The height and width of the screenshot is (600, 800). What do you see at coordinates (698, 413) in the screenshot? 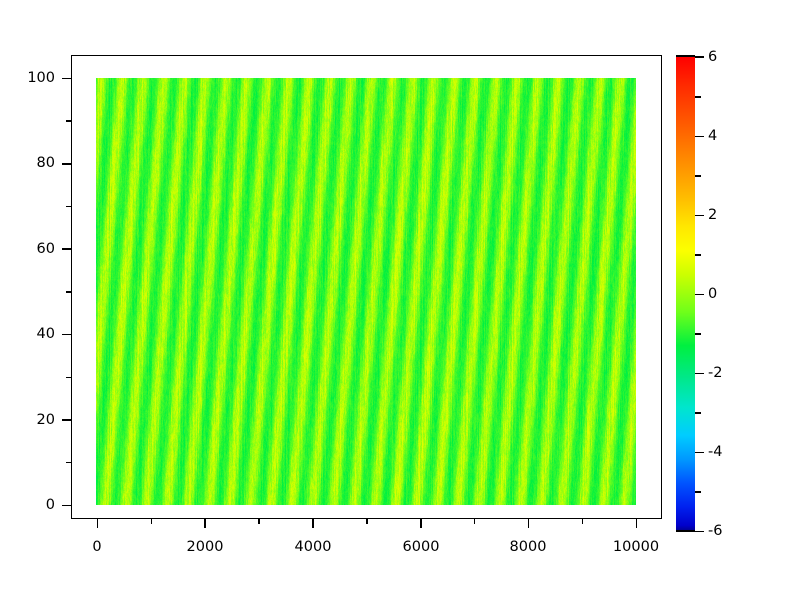
I see `colorbar-tick-minor-neg3` at bounding box center [698, 413].